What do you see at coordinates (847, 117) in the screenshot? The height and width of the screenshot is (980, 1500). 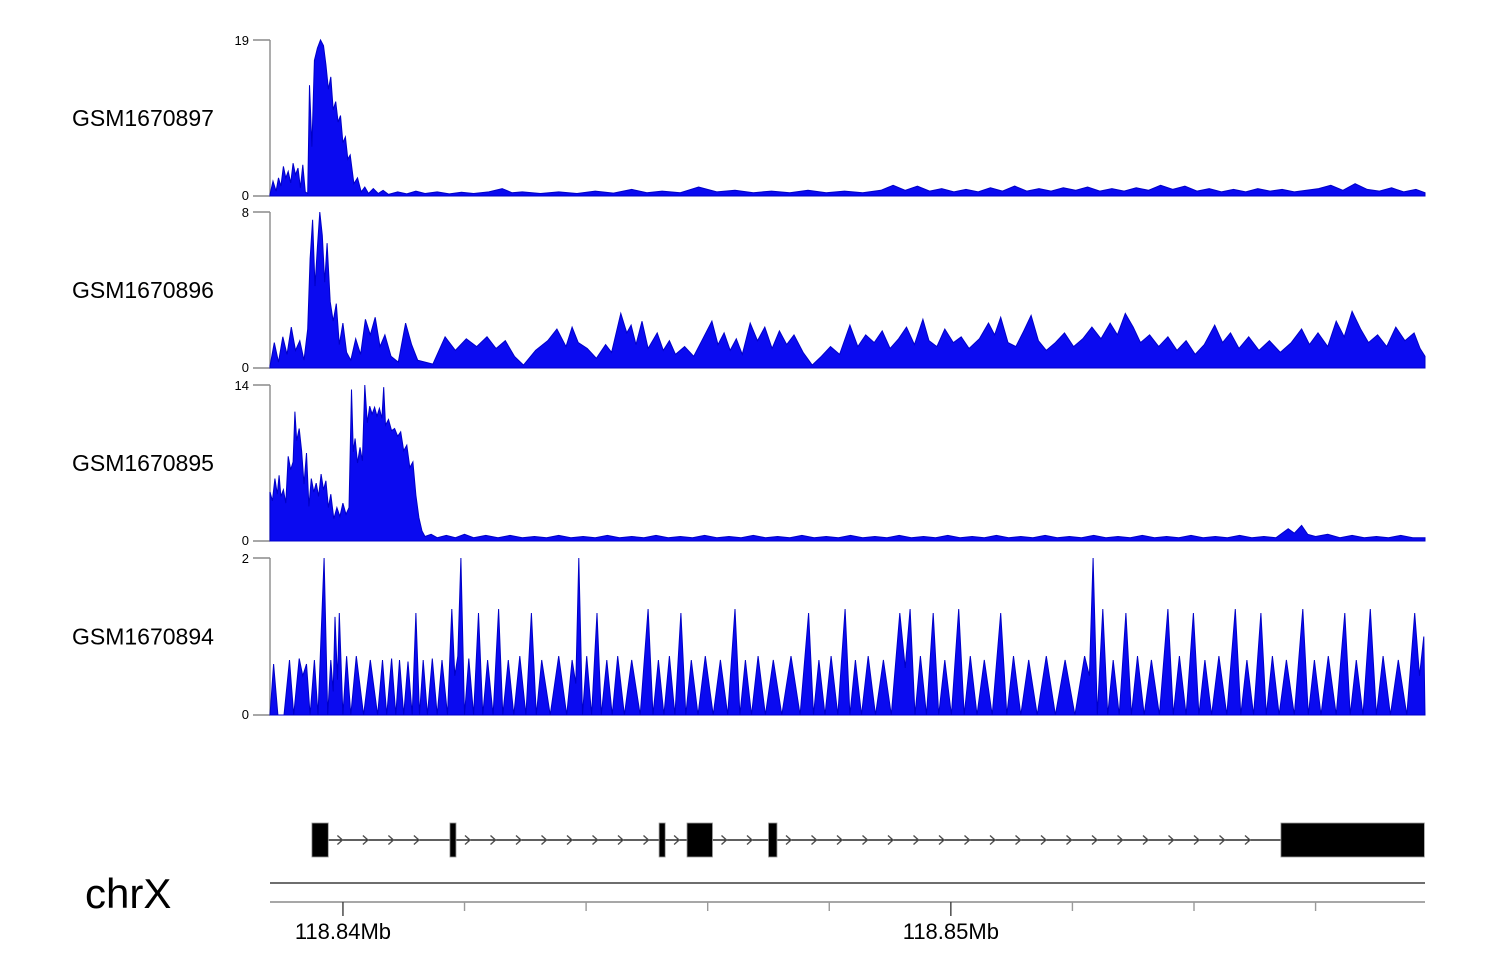 I see `coverage-area-gsm1670897` at bounding box center [847, 117].